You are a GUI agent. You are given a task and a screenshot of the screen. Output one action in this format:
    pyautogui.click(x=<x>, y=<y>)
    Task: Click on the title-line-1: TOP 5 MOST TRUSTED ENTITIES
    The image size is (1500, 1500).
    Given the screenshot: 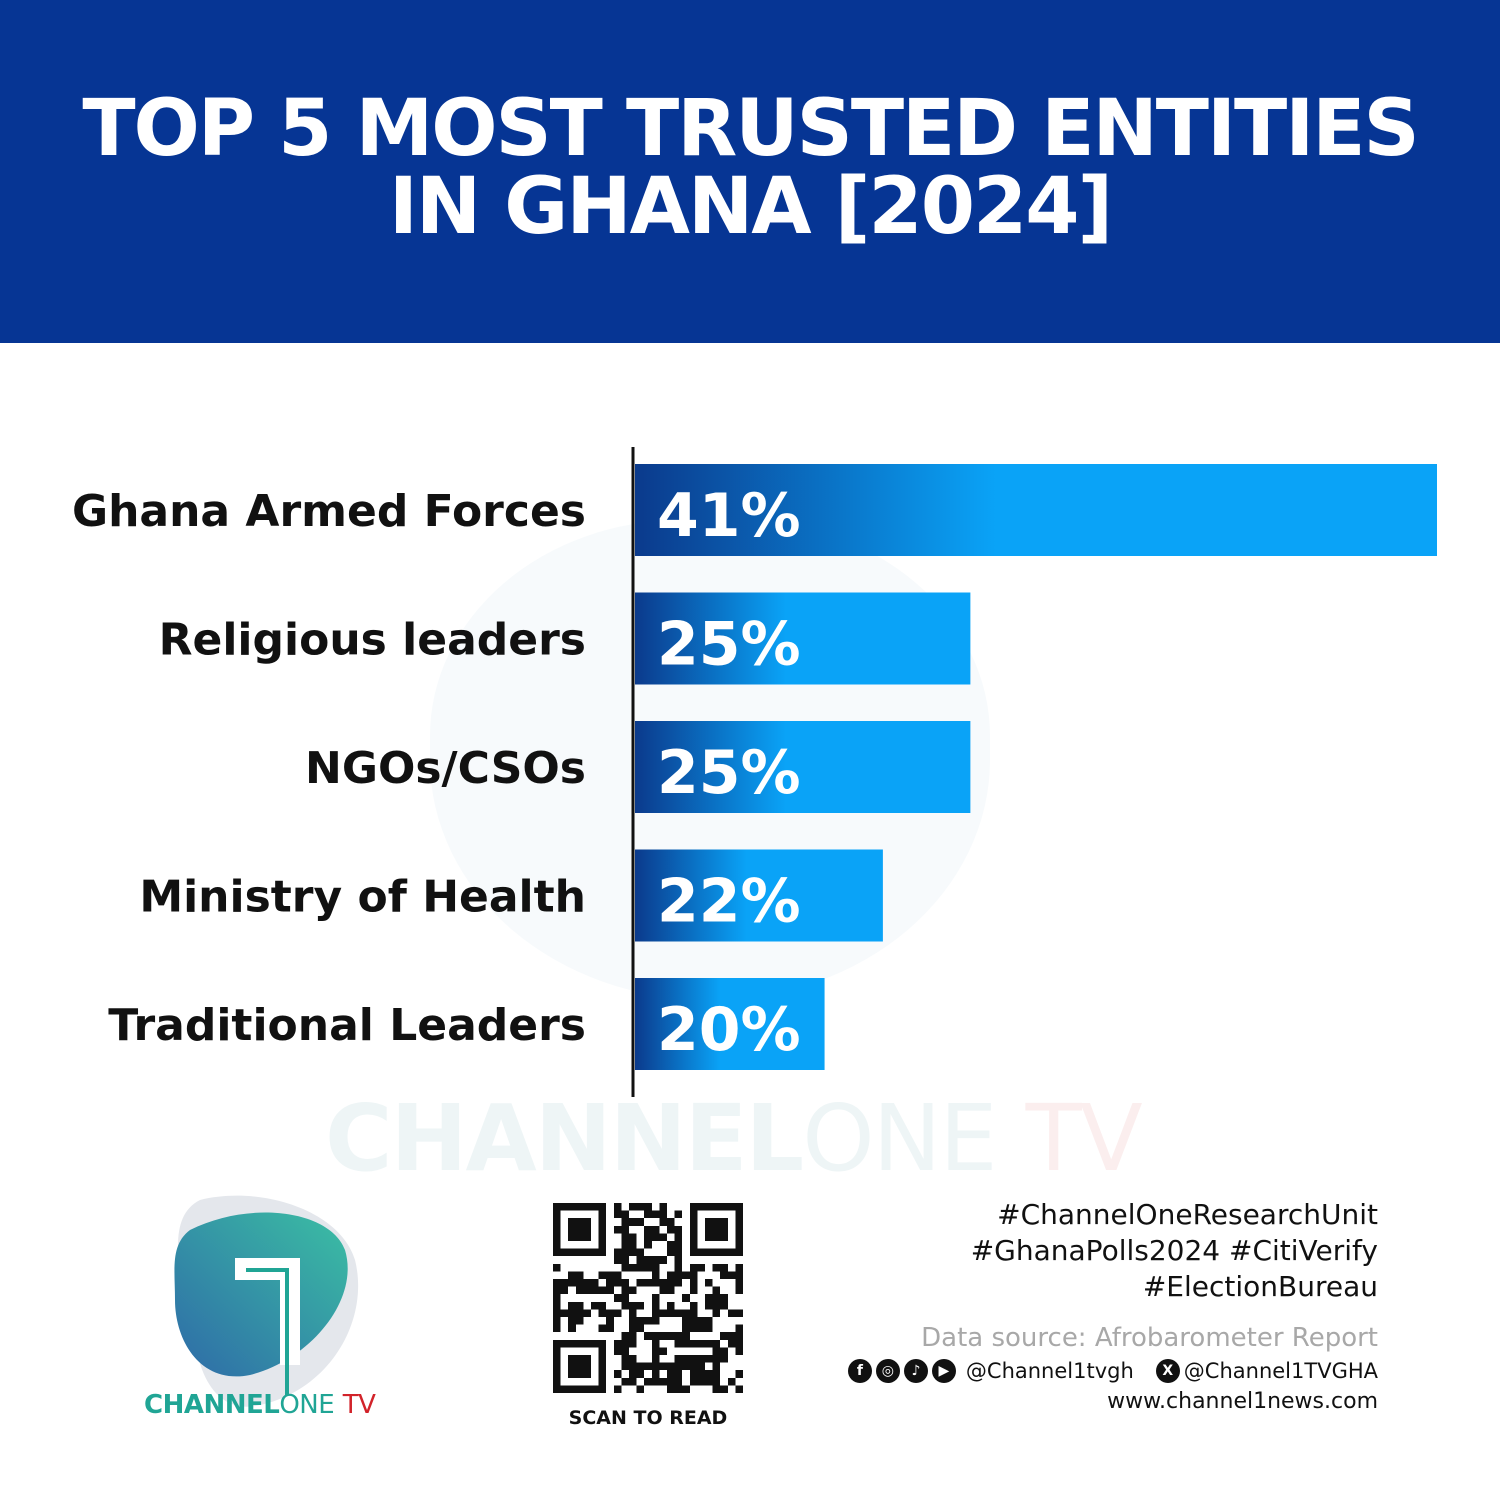 What is the action you would take?
    pyautogui.click(x=750, y=128)
    